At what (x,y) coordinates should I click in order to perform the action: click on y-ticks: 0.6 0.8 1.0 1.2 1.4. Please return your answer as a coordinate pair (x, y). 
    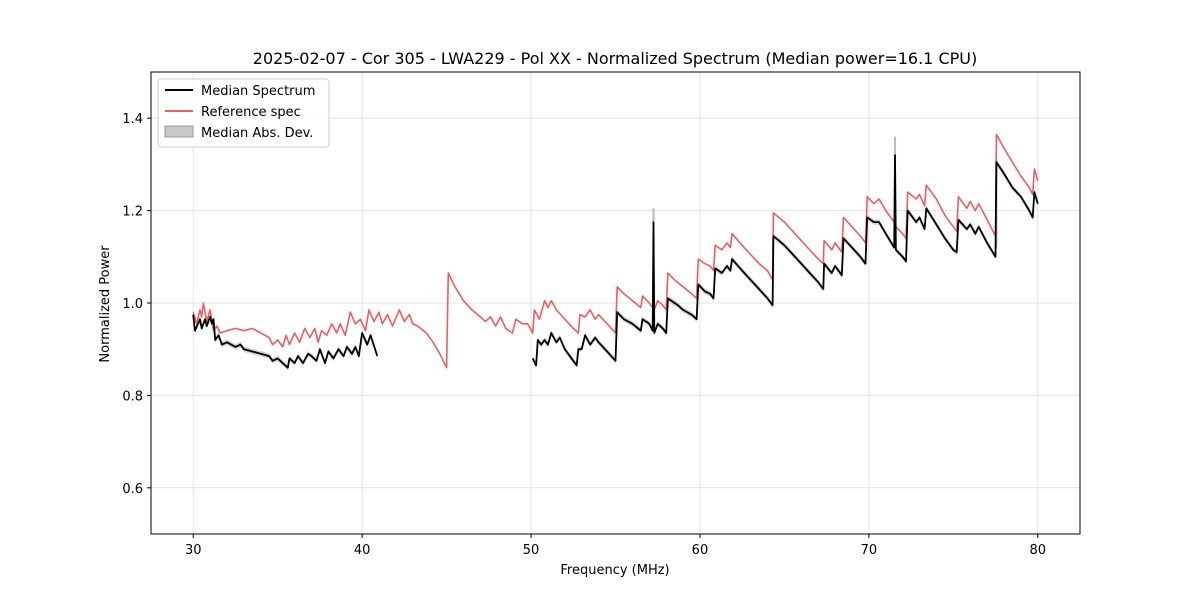
    Looking at the image, I should click on (136, 304).